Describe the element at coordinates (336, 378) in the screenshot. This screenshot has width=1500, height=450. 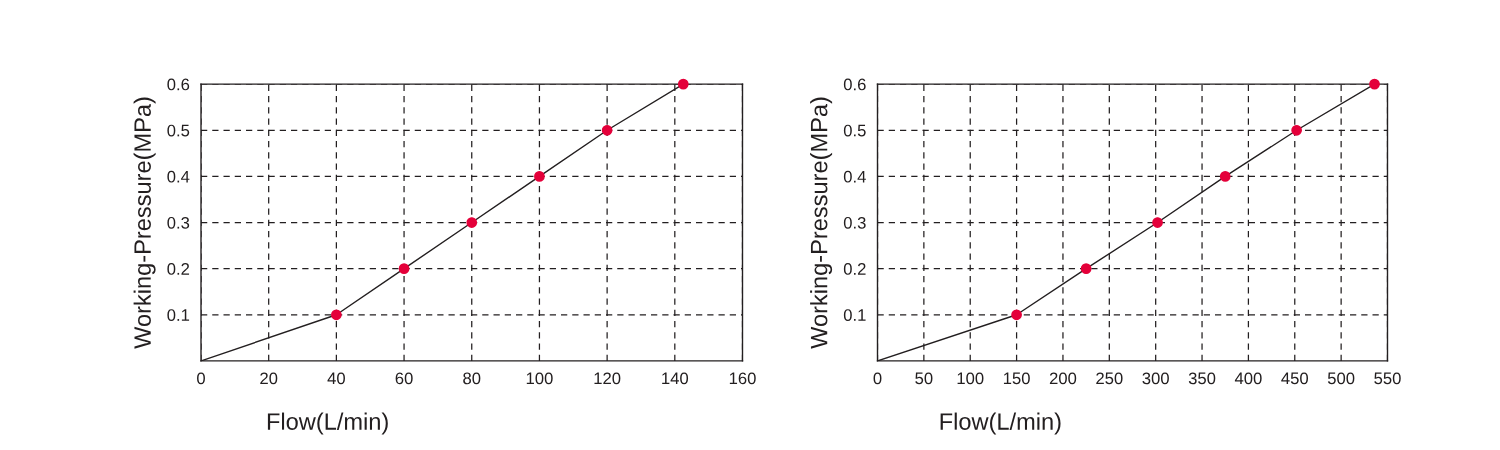
I see `x-tick-label: 40` at that location.